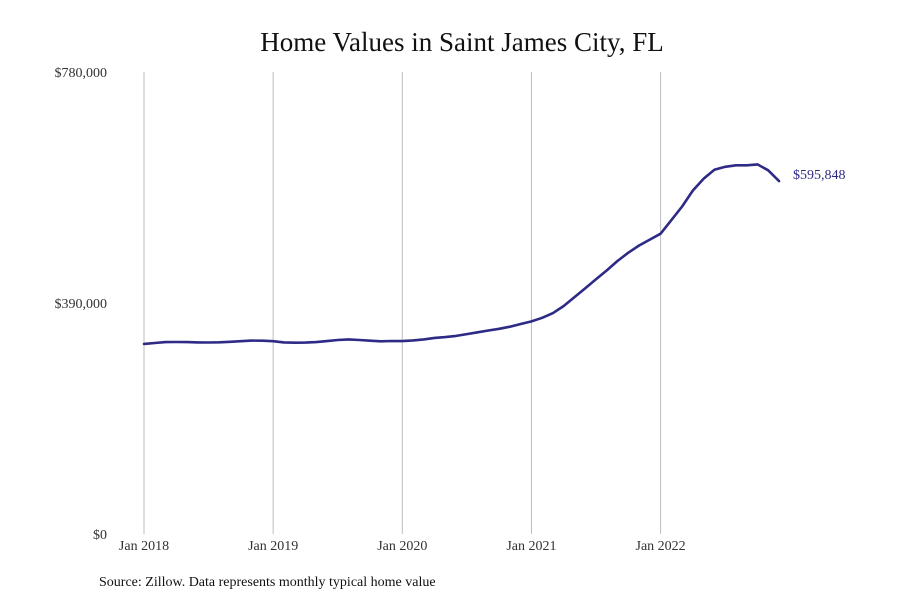  What do you see at coordinates (819, 175) in the screenshot?
I see `end-value-label: $595,848` at bounding box center [819, 175].